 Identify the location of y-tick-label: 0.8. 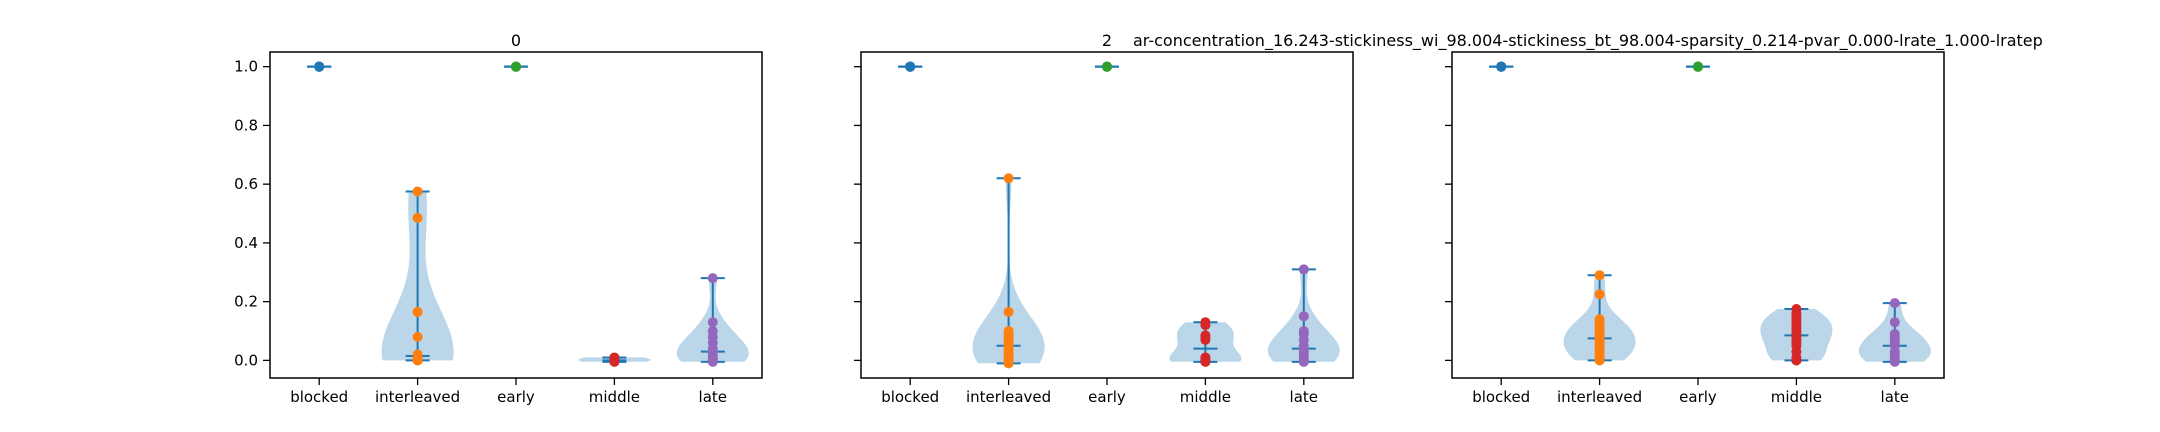
(246, 125).